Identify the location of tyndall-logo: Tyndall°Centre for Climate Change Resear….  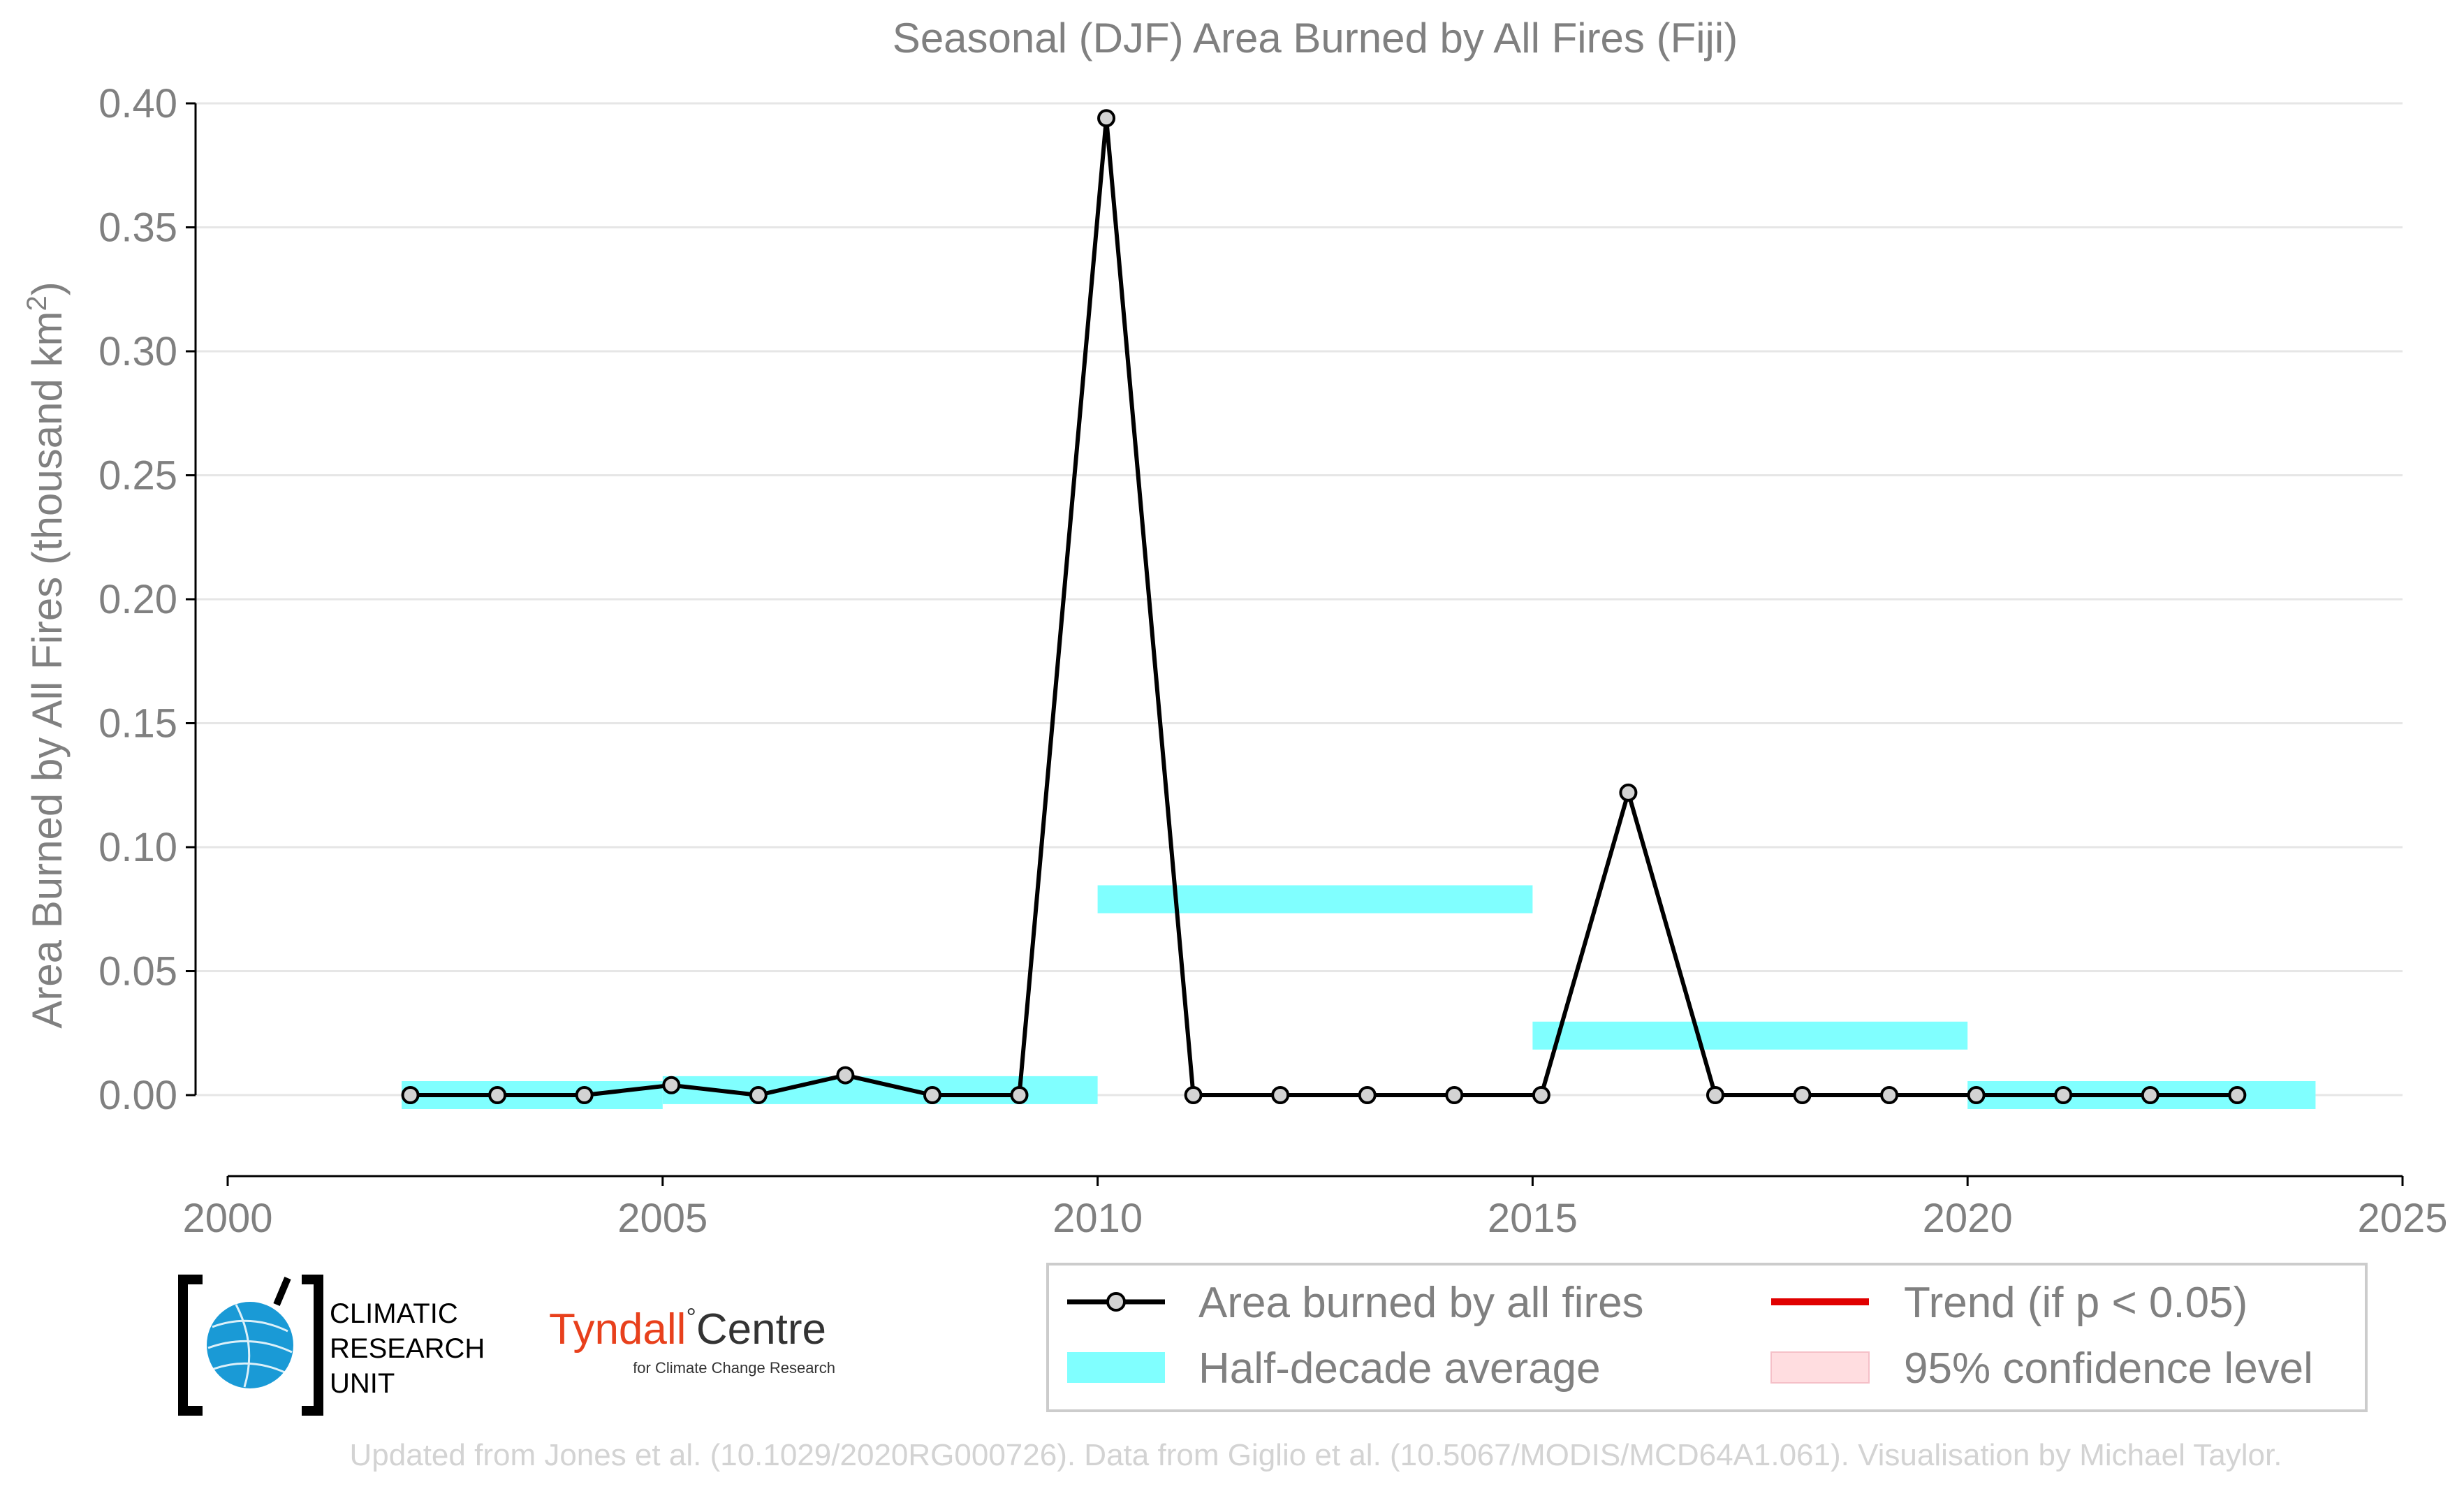
(692, 1340).